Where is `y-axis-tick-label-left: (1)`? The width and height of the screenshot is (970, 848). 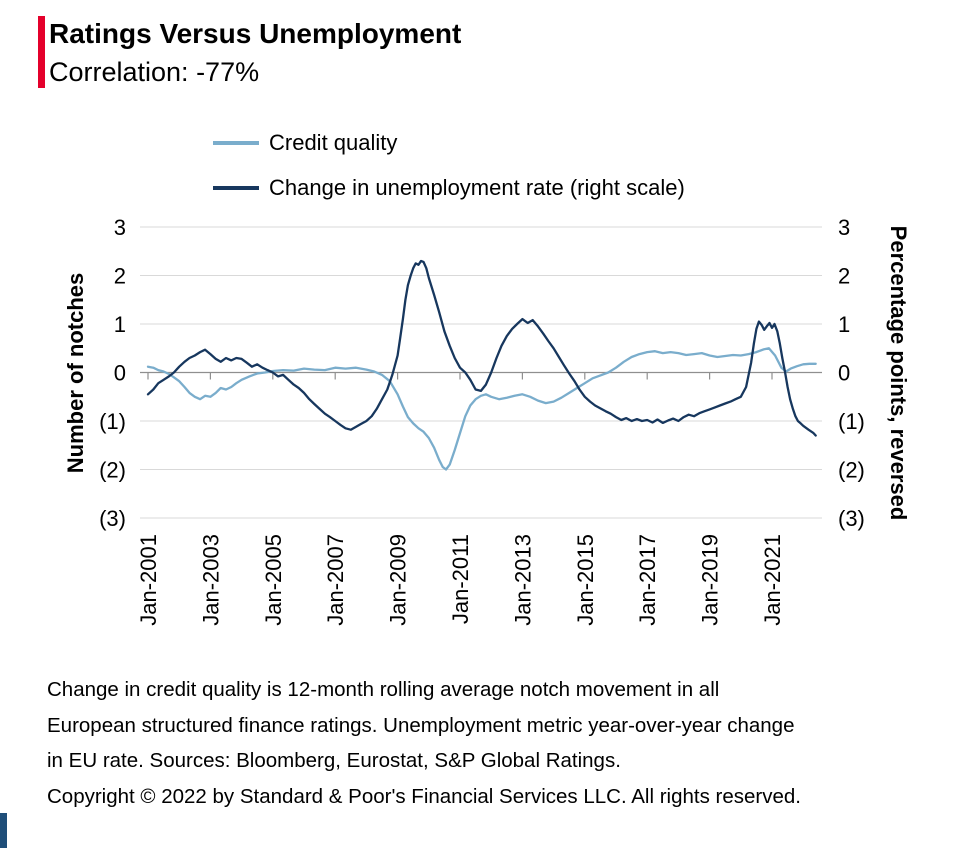
y-axis-tick-label-left: (1) is located at coordinates (112, 421).